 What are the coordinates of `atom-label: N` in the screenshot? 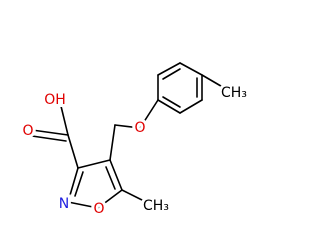 It's located at (64, 204).